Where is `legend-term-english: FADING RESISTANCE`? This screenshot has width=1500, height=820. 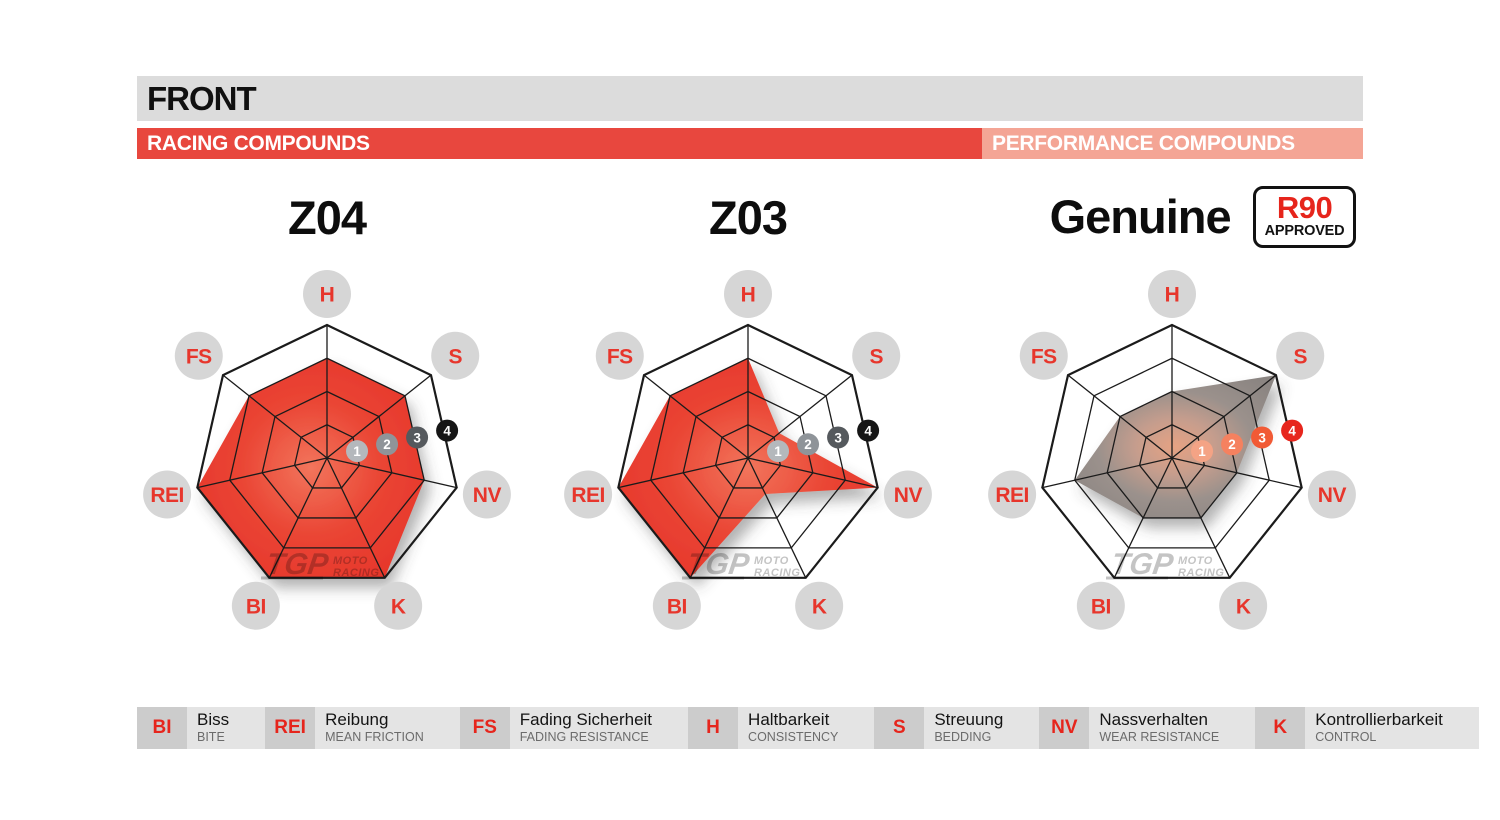
legend-term-english: FADING RESISTANCE is located at coordinates (584, 737).